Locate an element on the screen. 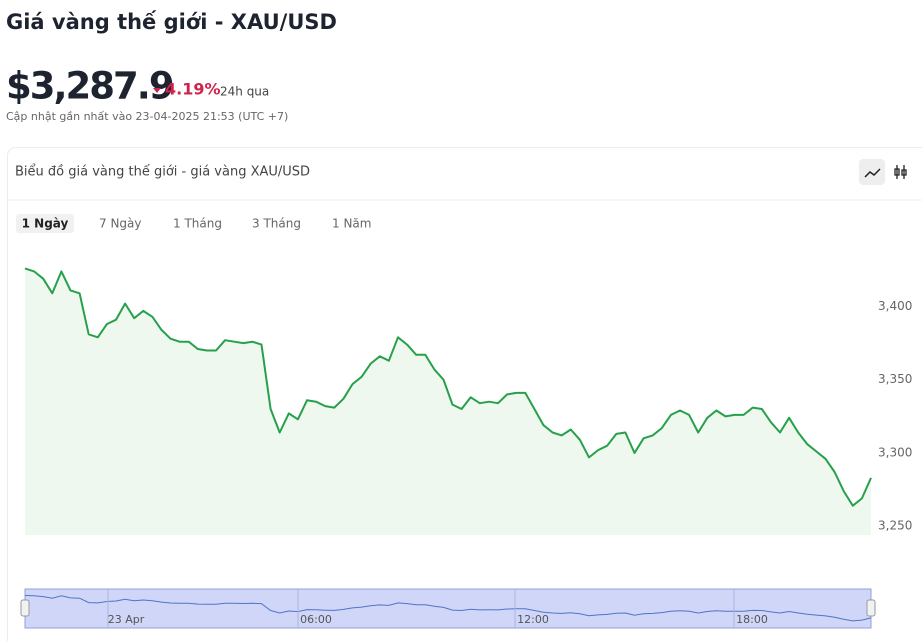 The height and width of the screenshot is (641, 922). down-arrow is located at coordinates (157, 90).